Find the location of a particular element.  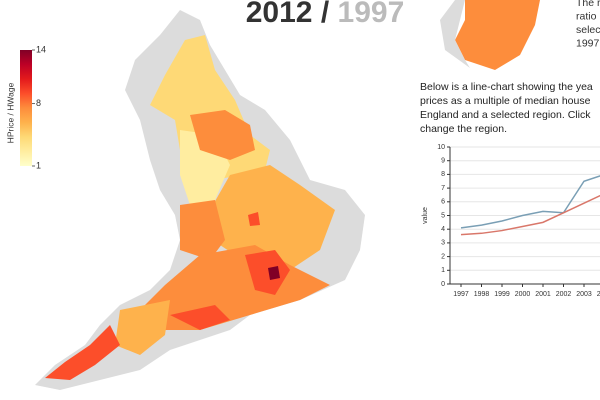

x-tick-label: 2003 is located at coordinates (584, 294).